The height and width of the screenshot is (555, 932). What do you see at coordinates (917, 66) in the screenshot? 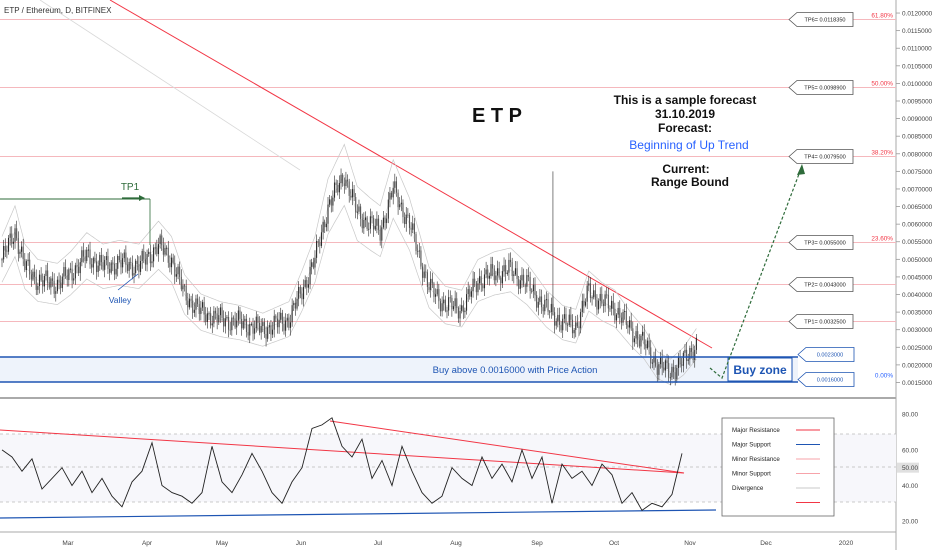
I see `price-tick-label: 0.0105000` at bounding box center [917, 66].